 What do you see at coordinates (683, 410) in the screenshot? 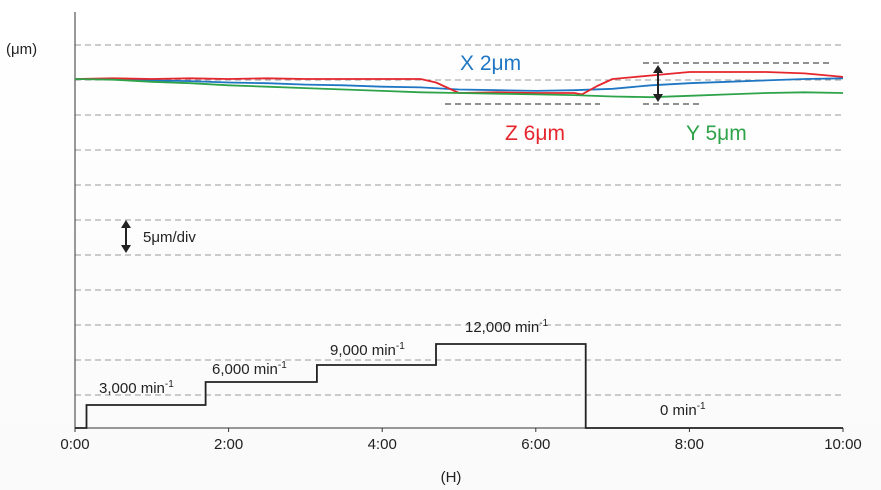
I see `speed-label: 0 min-1` at bounding box center [683, 410].